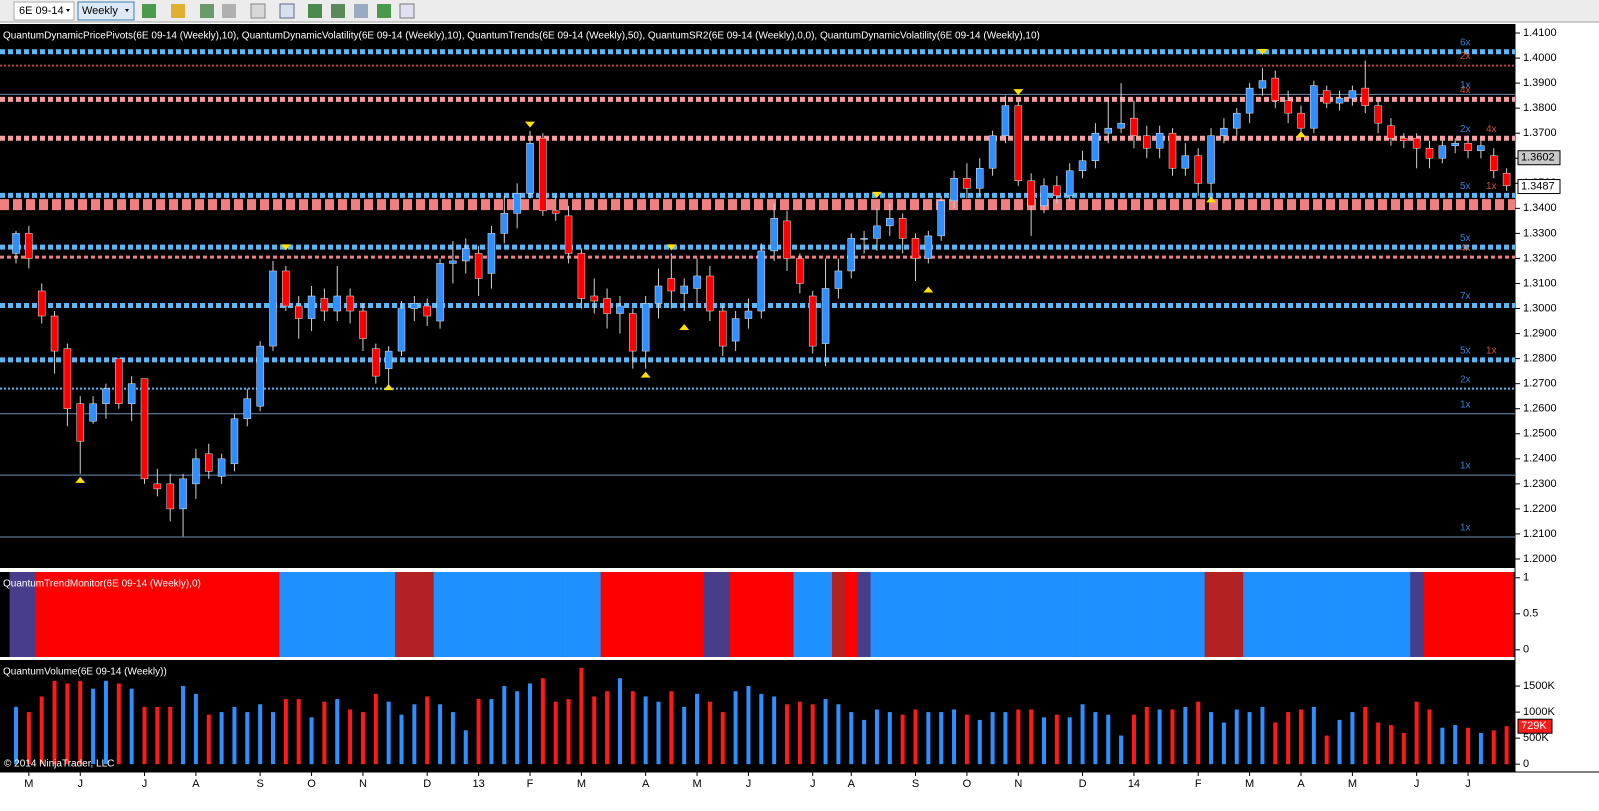  Describe the element at coordinates (229, 11) in the screenshot. I see `zoom-out-button` at that location.